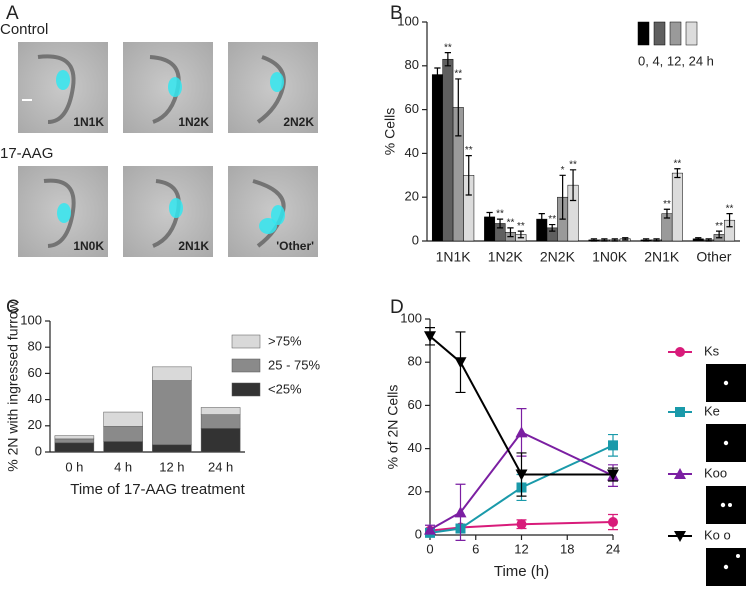  Describe the element at coordinates (613, 548) in the screenshot. I see `x-tick-label: 24` at that location.